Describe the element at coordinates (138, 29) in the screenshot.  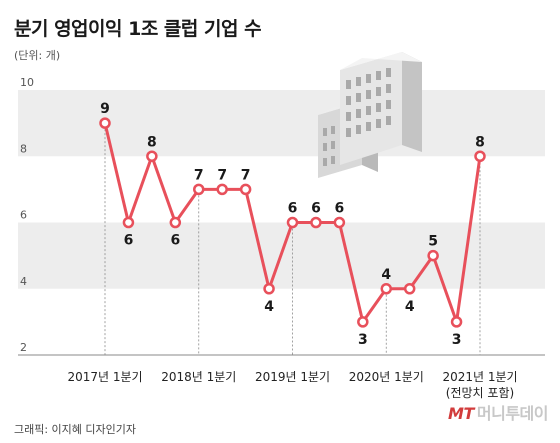
I see `chart-title: 분기 영업이익 1조 클럽 기업 수` at that location.